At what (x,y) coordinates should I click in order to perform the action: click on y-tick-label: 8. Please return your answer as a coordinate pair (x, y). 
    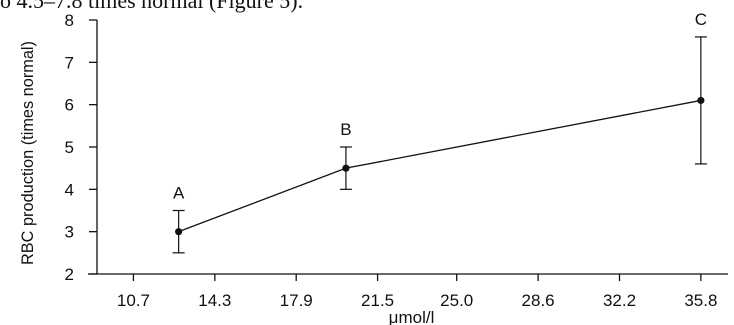
    Looking at the image, I should click on (69, 20).